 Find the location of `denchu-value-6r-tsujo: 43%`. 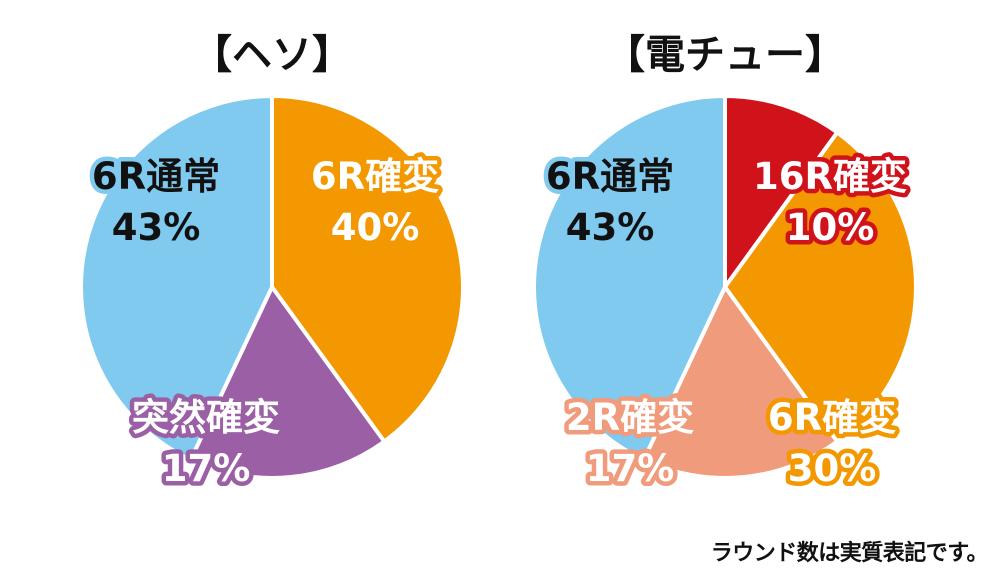

denchu-value-6r-tsujo: 43% is located at coordinates (610, 227).